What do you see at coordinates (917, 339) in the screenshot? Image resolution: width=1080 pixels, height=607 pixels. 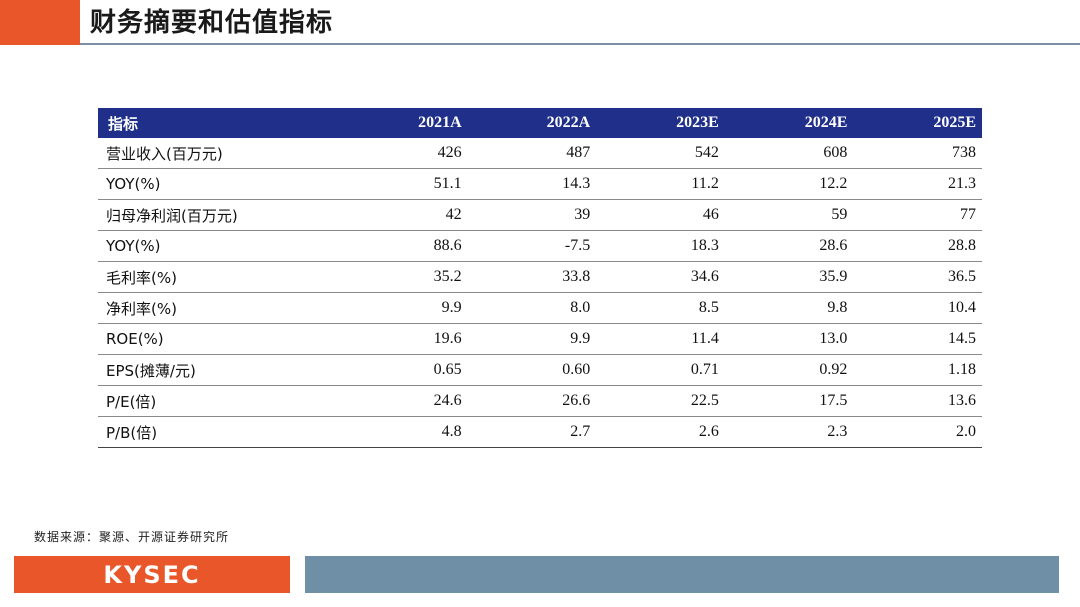 I see `table-cell: 14.5` at bounding box center [917, 339].